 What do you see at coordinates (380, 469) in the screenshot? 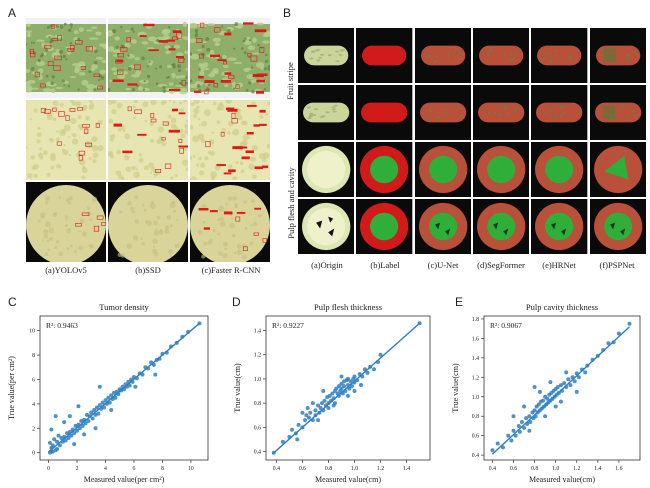
I see `x-tick-label: 1.2` at bounding box center [380, 469].